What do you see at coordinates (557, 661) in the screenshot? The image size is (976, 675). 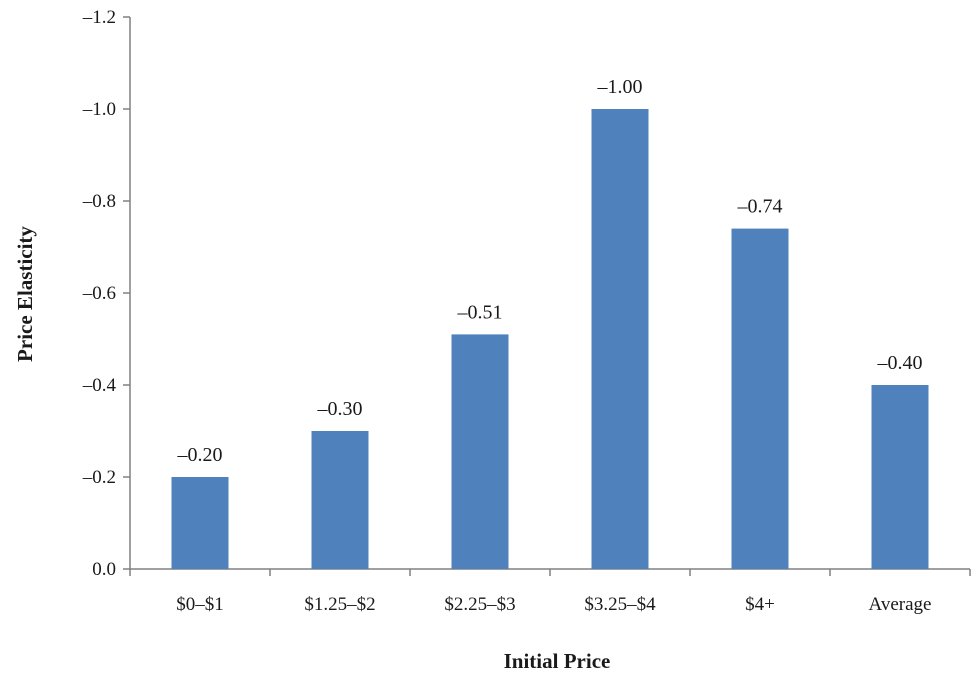 I see `x-axis-title: Initial Price` at bounding box center [557, 661].